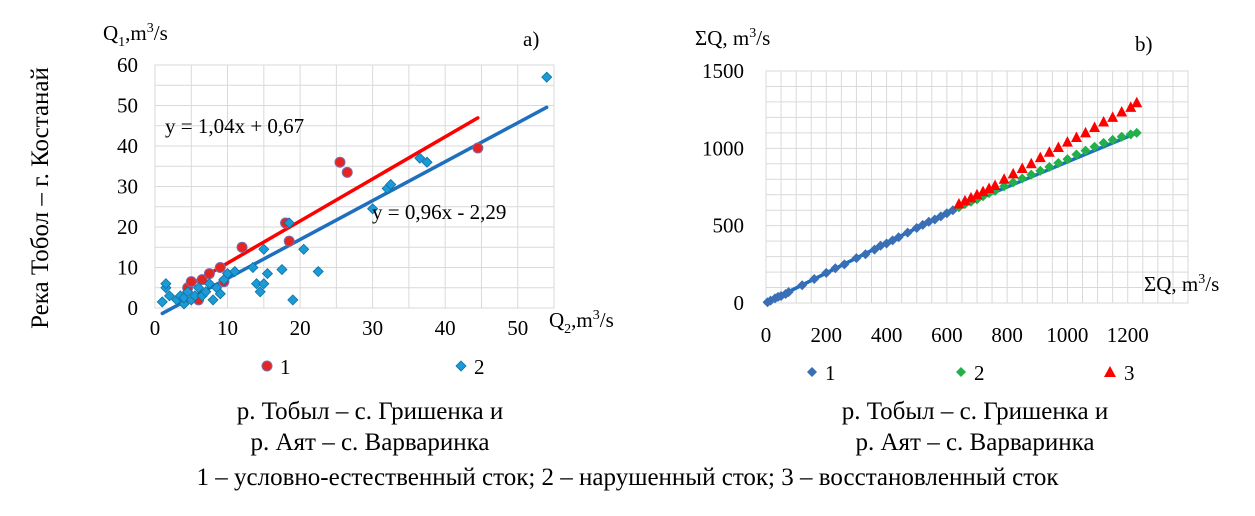  Describe the element at coordinates (830, 373) in the screenshot. I see `chart-b-legend-label-1: 1` at that location.